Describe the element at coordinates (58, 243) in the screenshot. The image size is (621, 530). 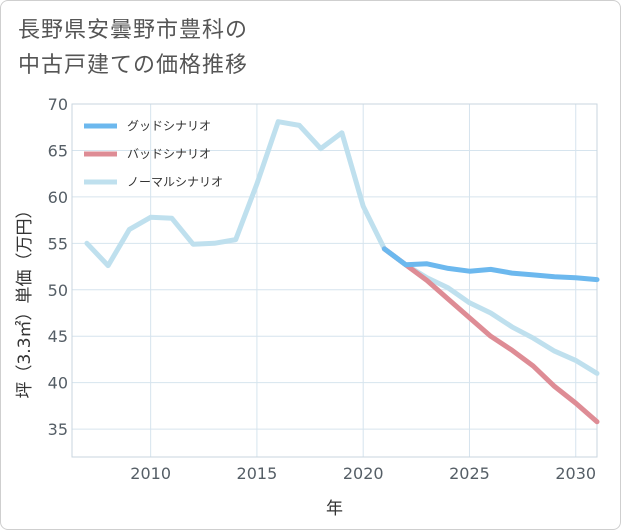
I see `y-tick-label-55: 55` at that location.